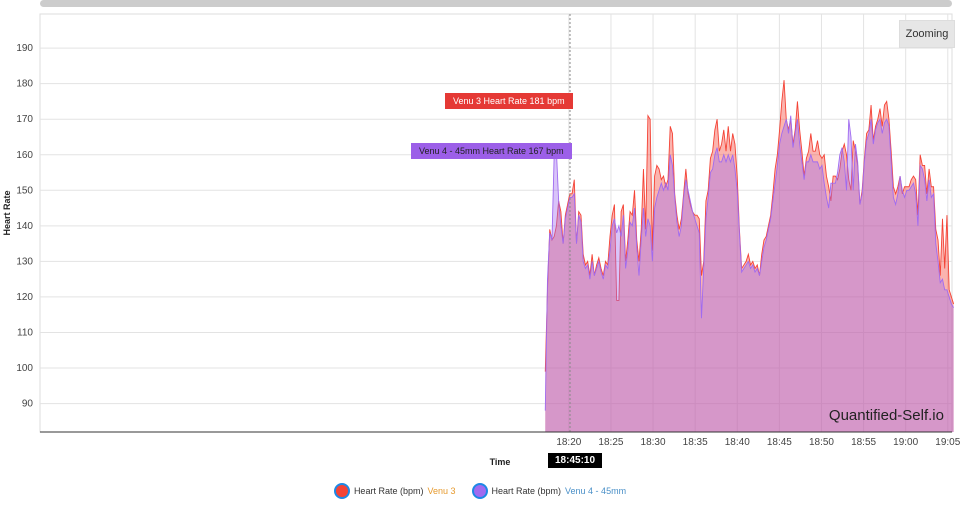  What do you see at coordinates (779, 442) in the screenshot?
I see `x-tick-label: 18:45` at bounding box center [779, 442].